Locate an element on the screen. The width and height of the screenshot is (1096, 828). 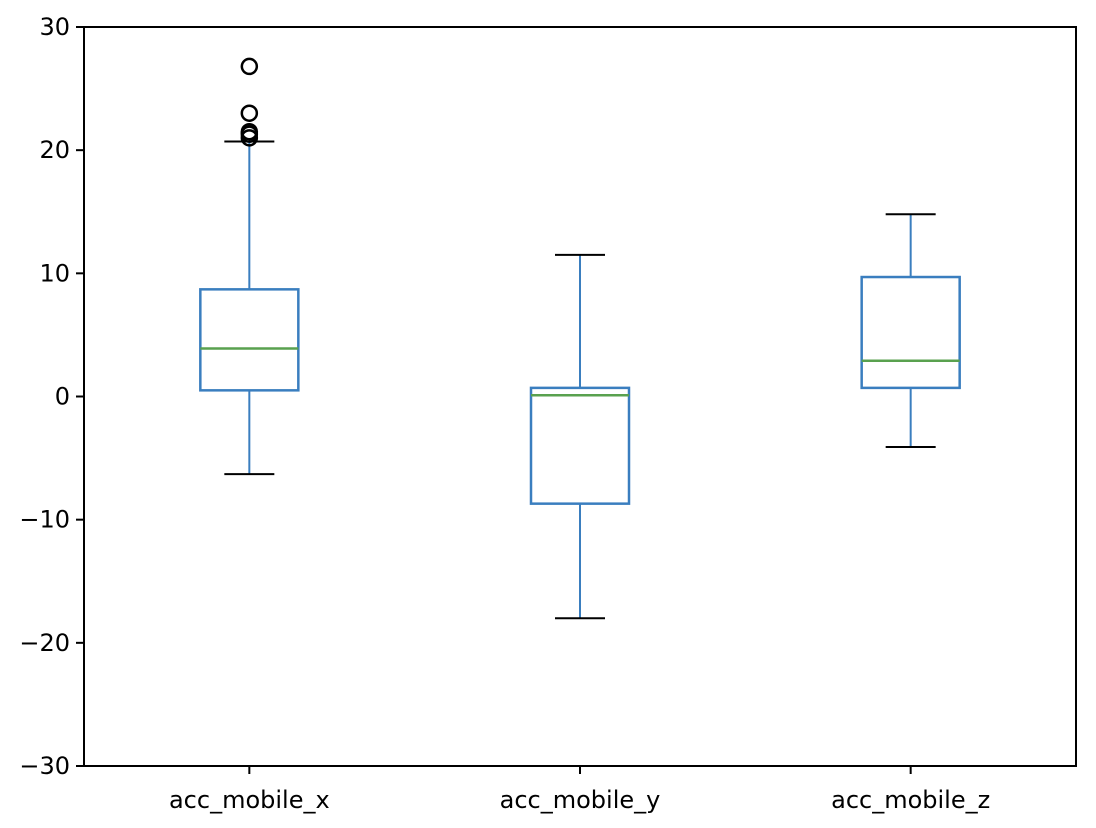
y-tick-label: −30 is located at coordinates (44, 766).